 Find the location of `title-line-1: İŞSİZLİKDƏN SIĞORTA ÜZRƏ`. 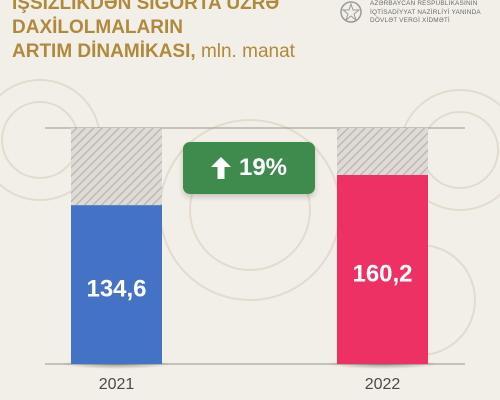

title-line-1: İŞSİZLİKDƏN SIĞORTA ÜZRƏ is located at coordinates (146, 7).